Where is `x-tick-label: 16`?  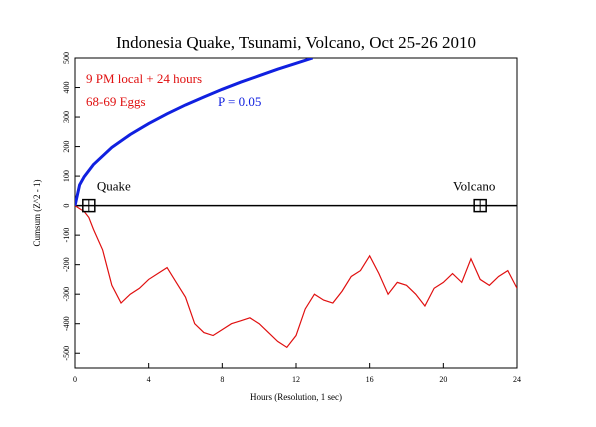
x-tick-label: 16 is located at coordinates (370, 379).